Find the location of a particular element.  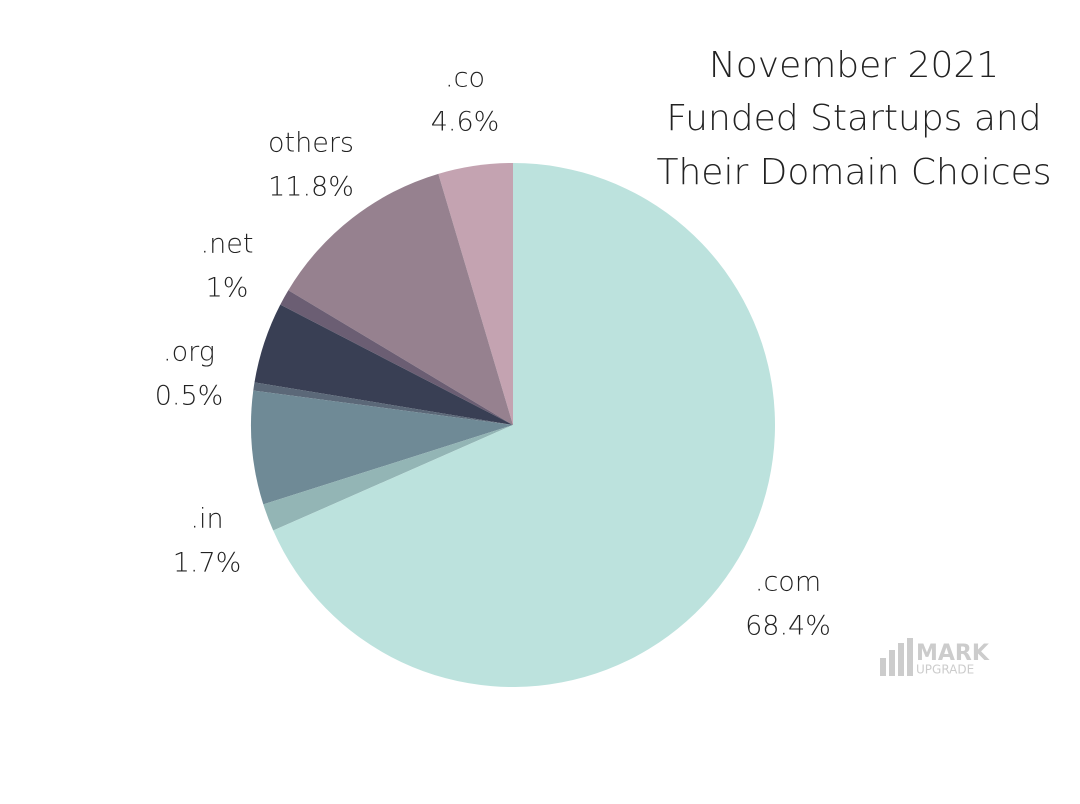

slice-label: .in is located at coordinates (206, 519).